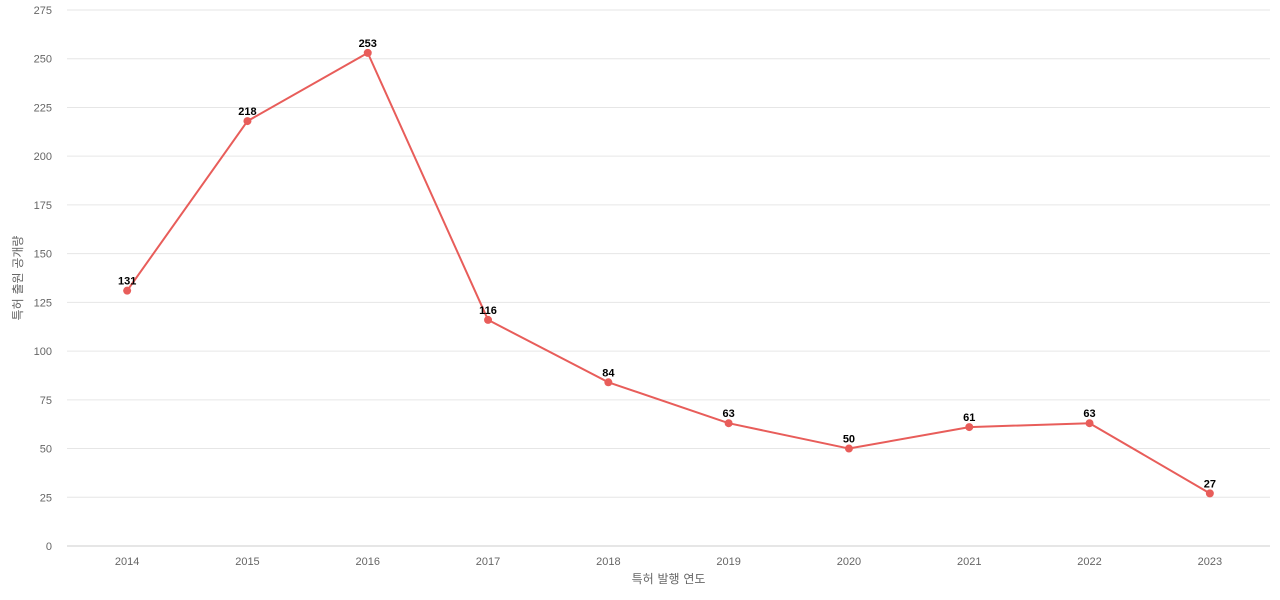 Image resolution: width=1280 pixels, height=600 pixels. Describe the element at coordinates (969, 418) in the screenshot. I see `data-label: 61` at that location.